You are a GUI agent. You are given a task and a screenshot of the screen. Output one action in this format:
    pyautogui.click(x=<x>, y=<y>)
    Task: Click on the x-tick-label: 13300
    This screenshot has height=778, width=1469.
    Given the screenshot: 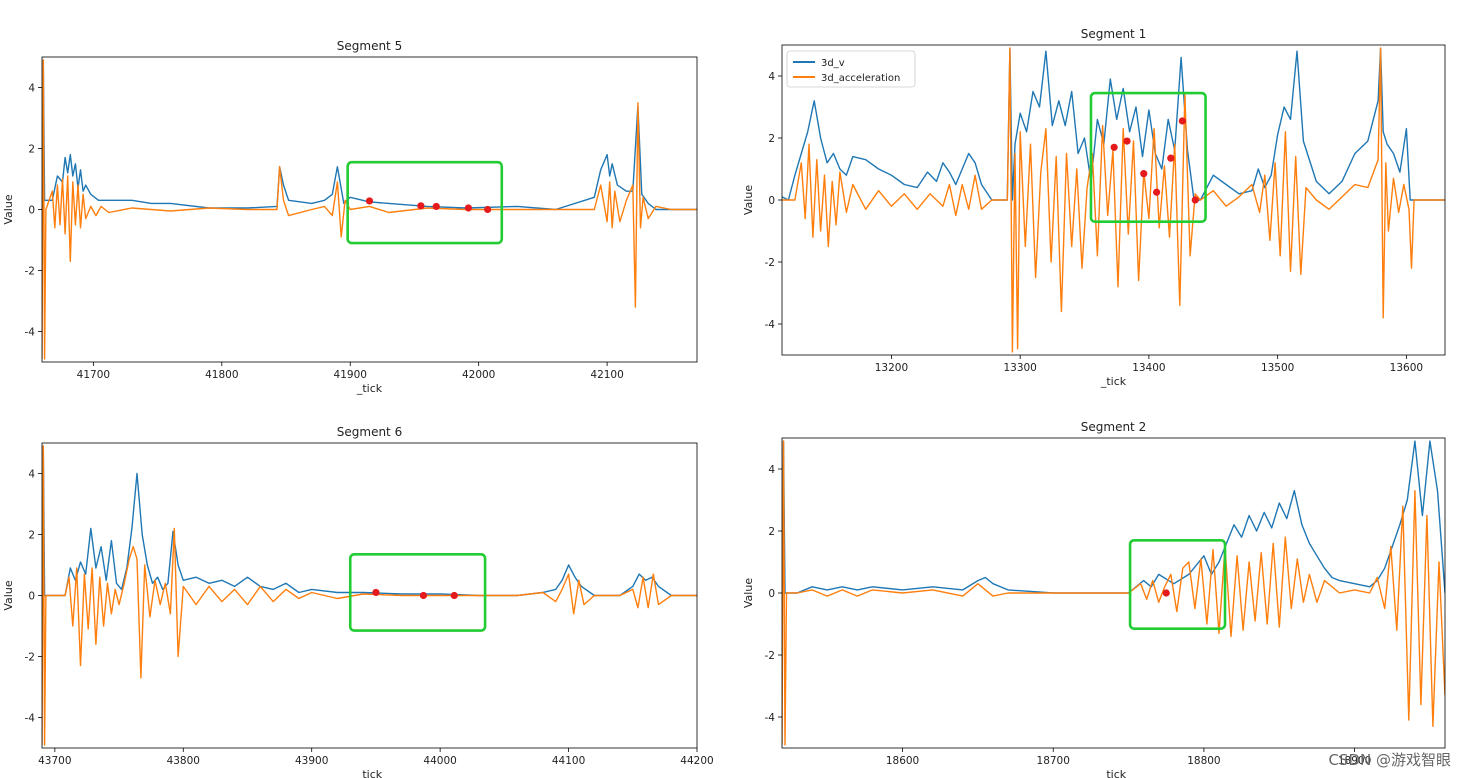 What is the action you would take?
    pyautogui.click(x=1019, y=368)
    